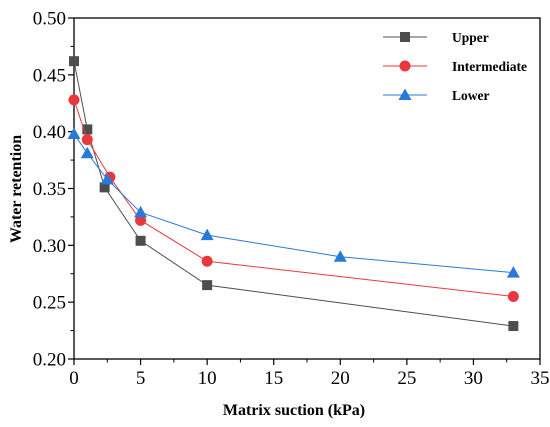 The image size is (550, 427). What do you see at coordinates (470, 37) in the screenshot?
I see `legend-label-upper: Upper` at bounding box center [470, 37].